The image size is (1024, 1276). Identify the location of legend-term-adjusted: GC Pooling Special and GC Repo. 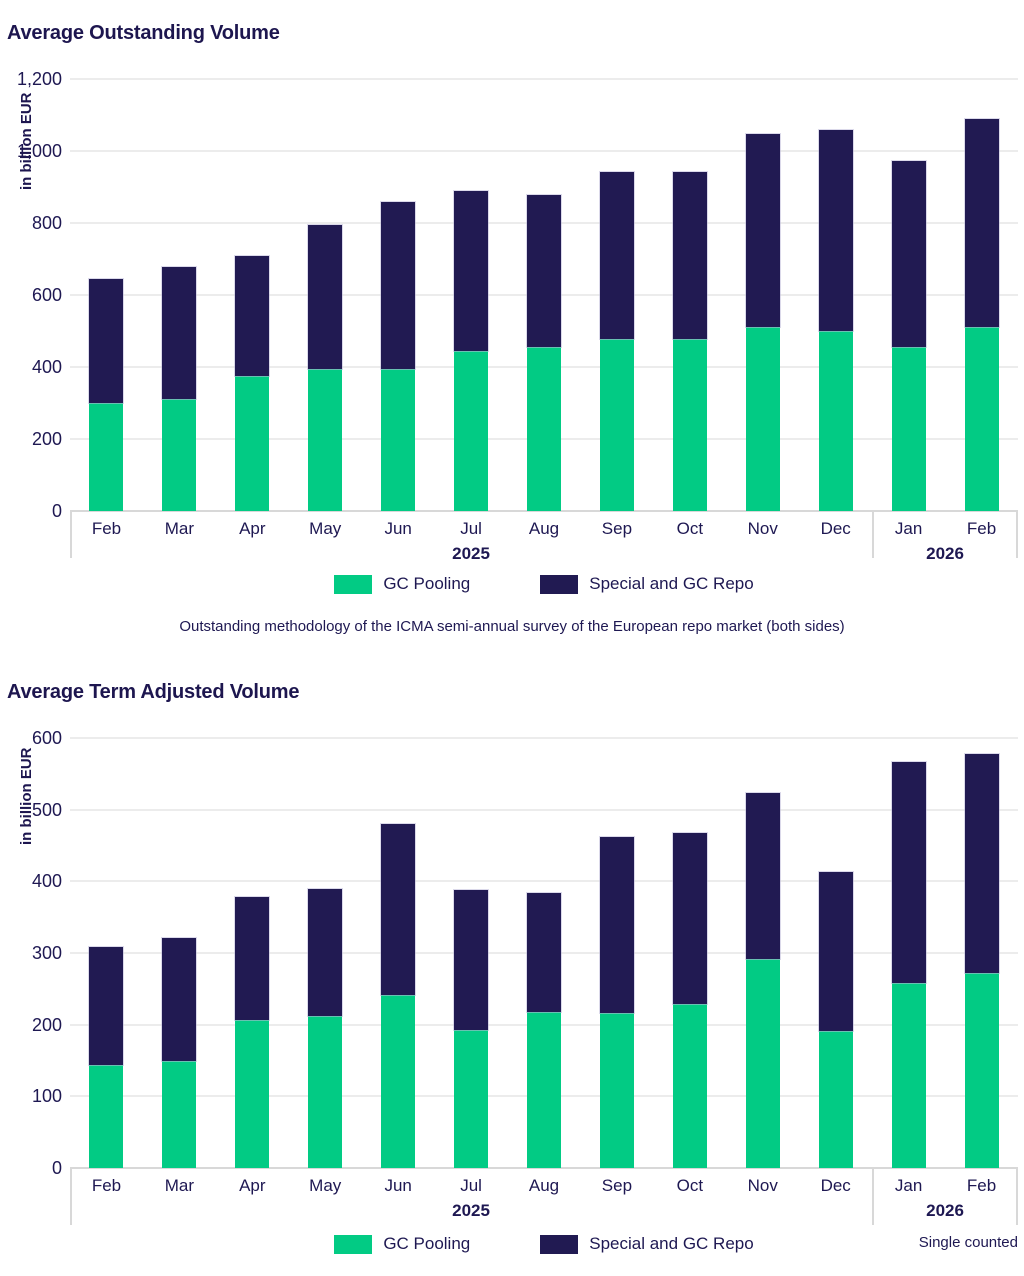
(544, 1244).